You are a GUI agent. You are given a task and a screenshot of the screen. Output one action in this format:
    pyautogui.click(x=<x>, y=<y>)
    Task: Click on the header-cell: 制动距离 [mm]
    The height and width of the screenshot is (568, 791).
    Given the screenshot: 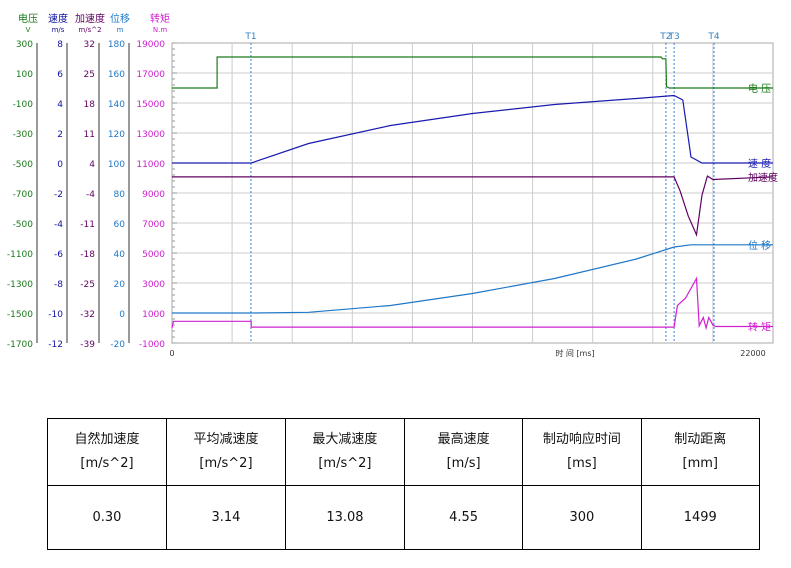 What is the action you would take?
    pyautogui.click(x=700, y=452)
    